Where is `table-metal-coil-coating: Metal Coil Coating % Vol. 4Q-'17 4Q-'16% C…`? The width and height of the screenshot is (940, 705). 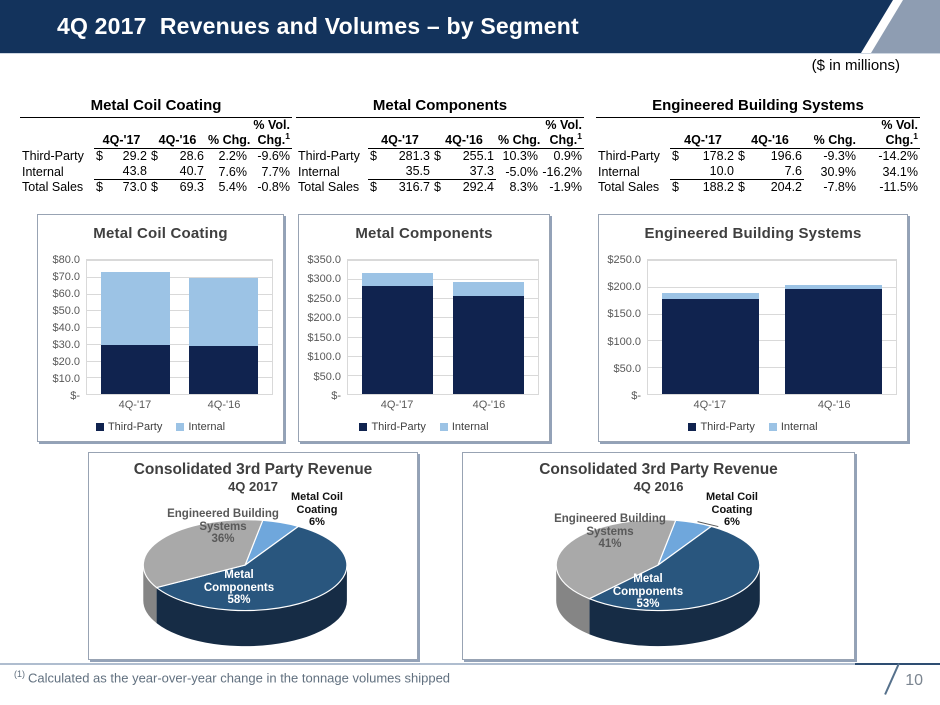
table-metal-coil-coating: Metal Coil Coating % Vol. 4Q-'17 4Q-'16% C… is located at coordinates (156, 146).